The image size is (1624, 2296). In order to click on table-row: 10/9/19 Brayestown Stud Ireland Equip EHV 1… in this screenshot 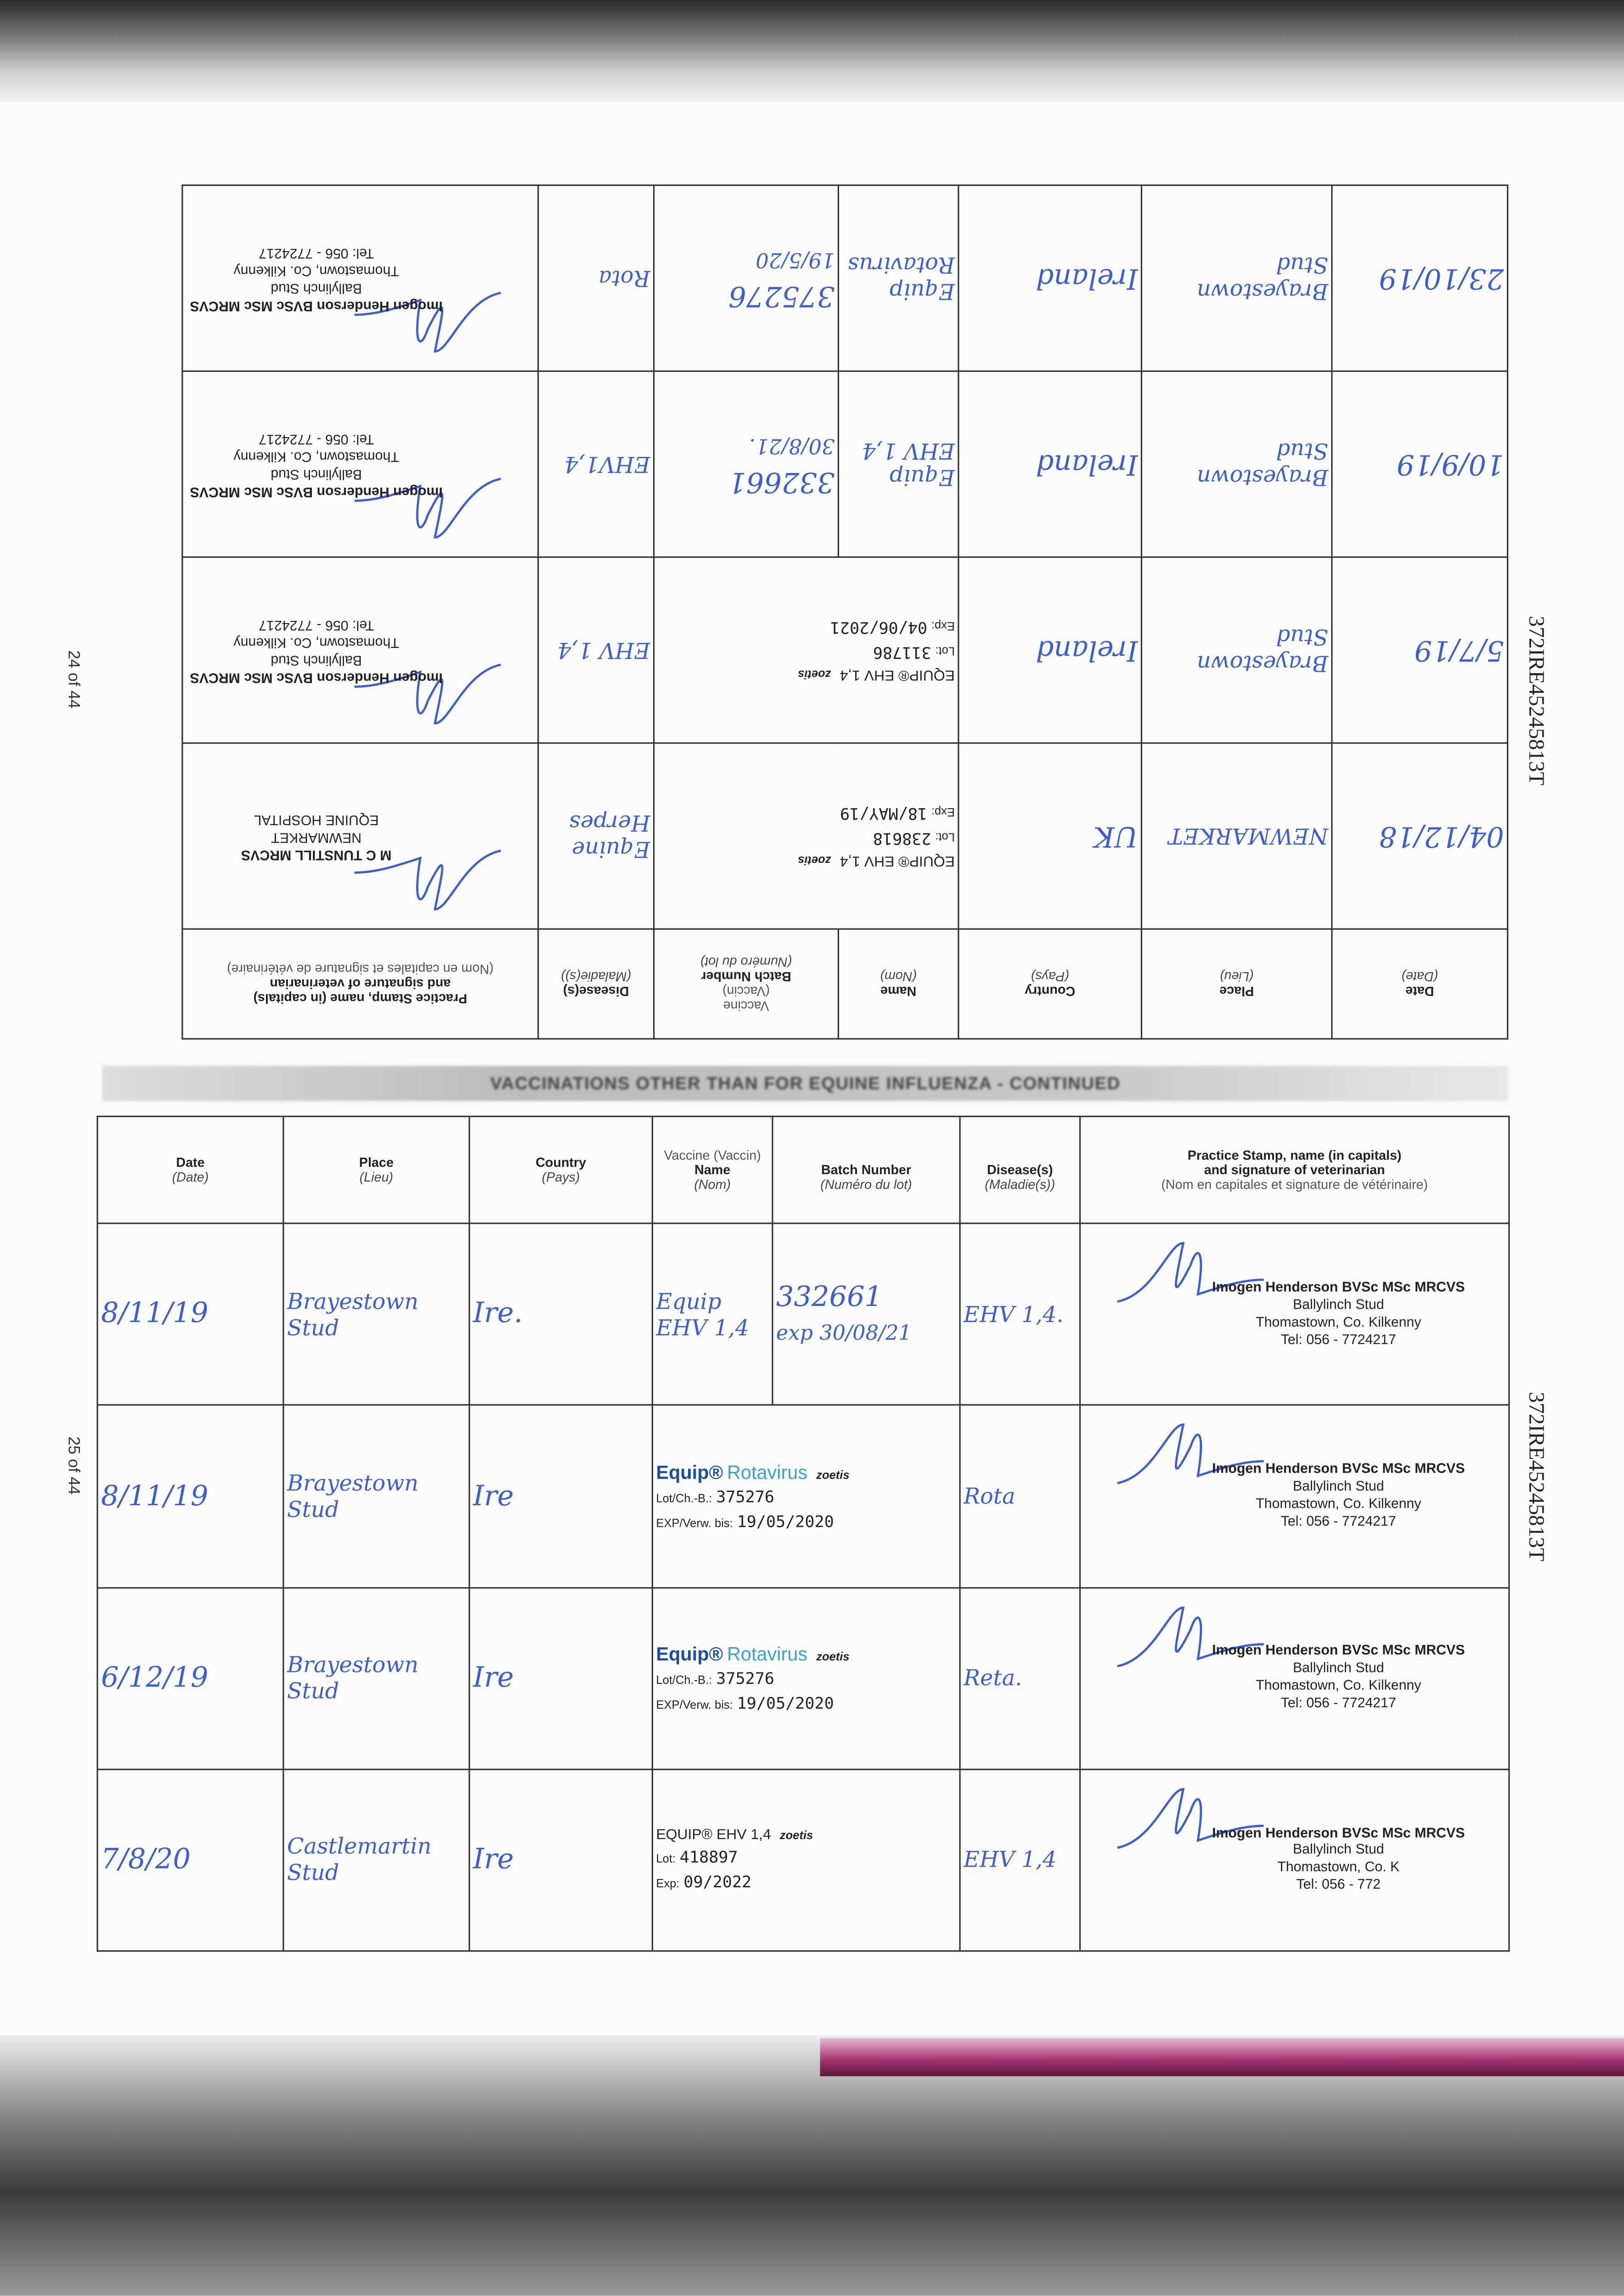, I will do `click(845, 464)`.